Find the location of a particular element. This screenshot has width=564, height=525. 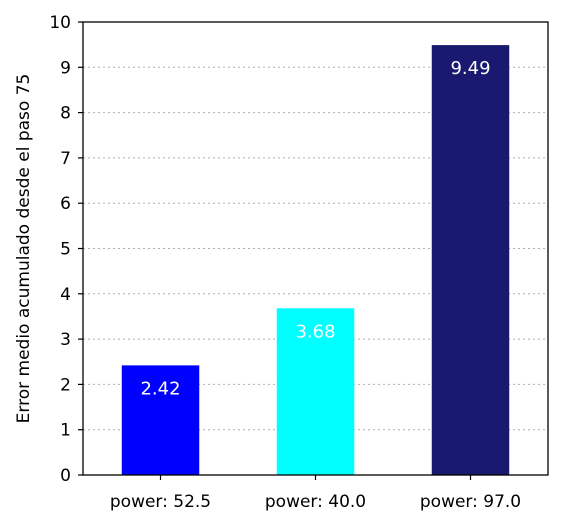

bar-value-label: 9.49 is located at coordinates (470, 68).